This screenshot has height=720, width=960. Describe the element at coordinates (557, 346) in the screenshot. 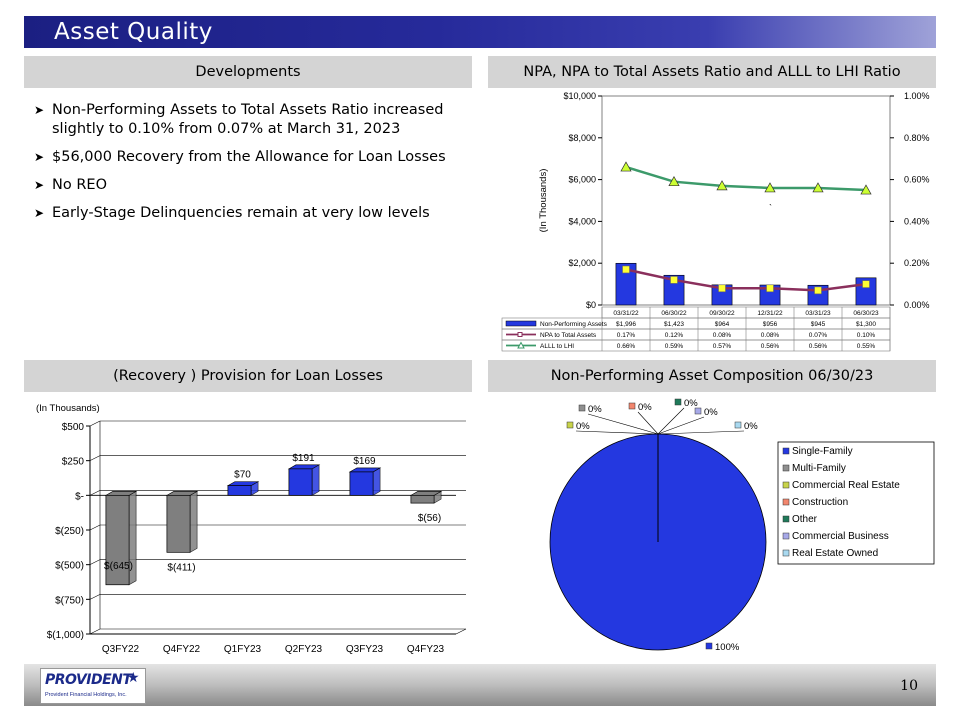

I see `legend-label: ALLL to LHI` at that location.